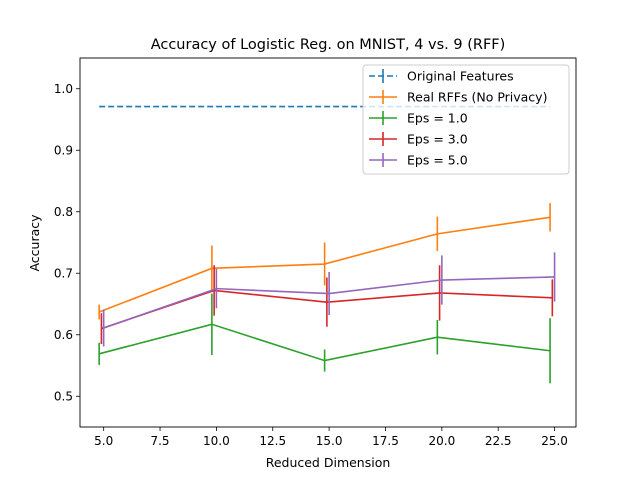 This screenshot has height=480, width=640. Describe the element at coordinates (103, 441) in the screenshot. I see `x-tick-label: 5.0` at that location.